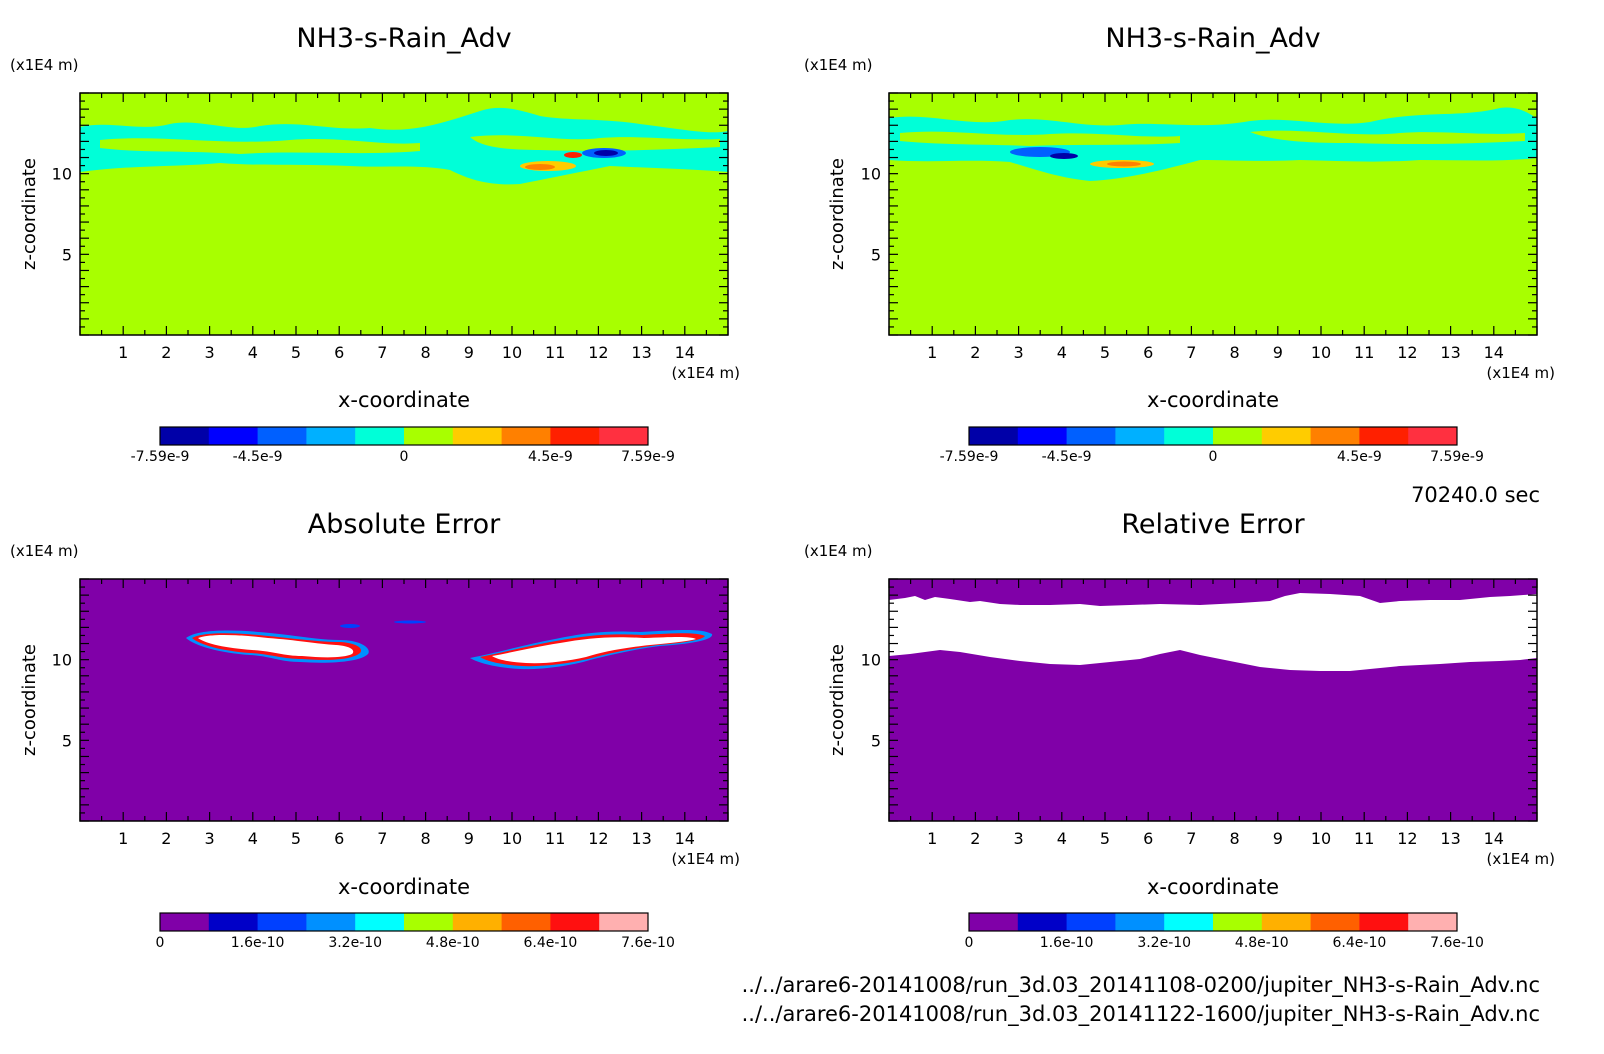 The width and height of the screenshot is (1604, 1054). What do you see at coordinates (1040, 138) in the screenshot?
I see `field-band-detail` at bounding box center [1040, 138].